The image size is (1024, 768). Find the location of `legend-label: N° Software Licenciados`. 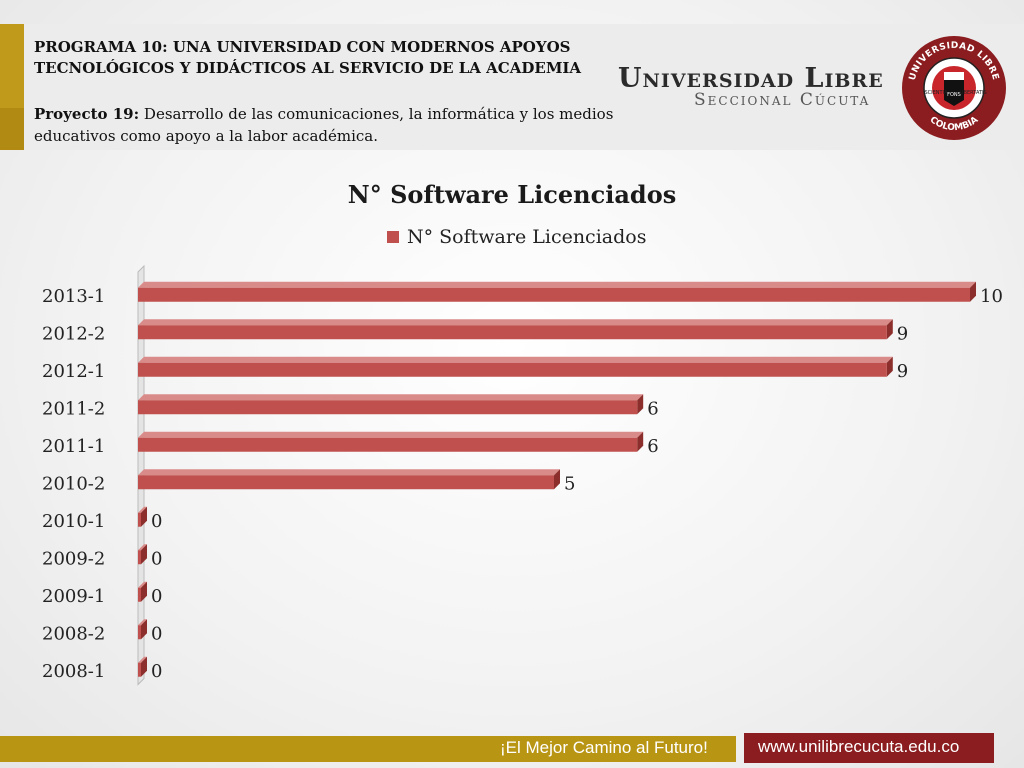

legend-label: N° Software Licenciados is located at coordinates (527, 237).